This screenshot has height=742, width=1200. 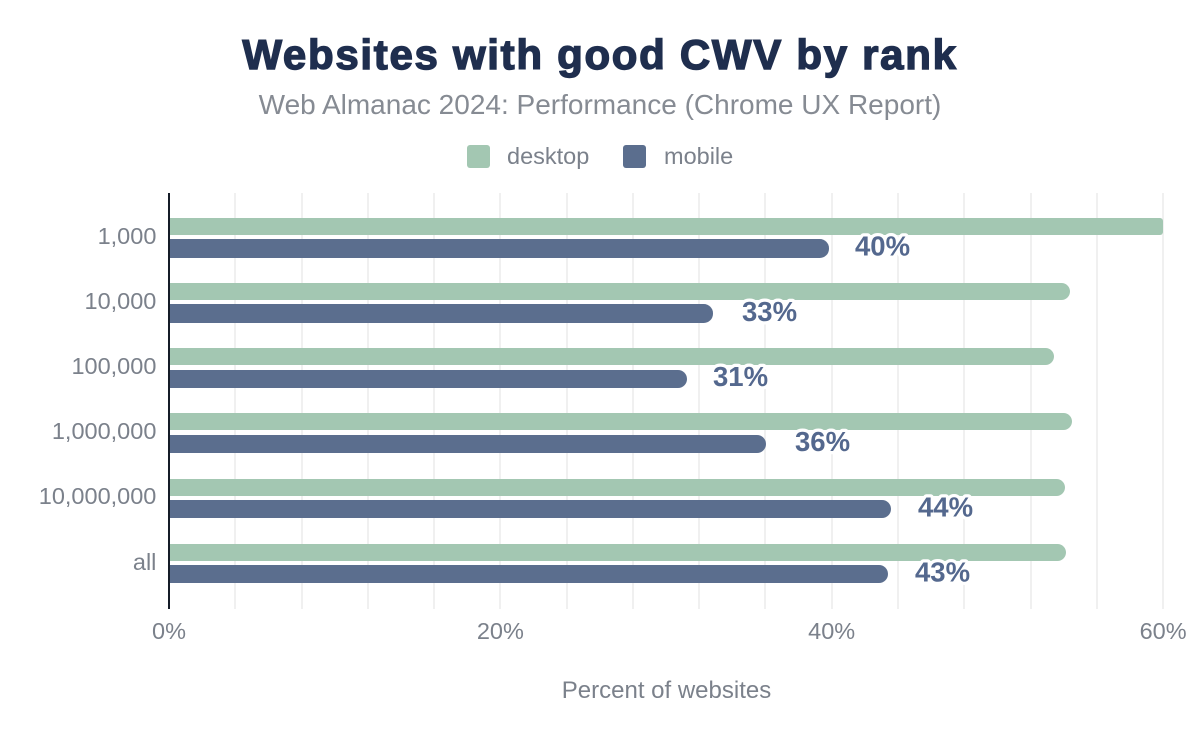 What do you see at coordinates (945, 506) in the screenshot?
I see `svg-text: 44%` at bounding box center [945, 506].